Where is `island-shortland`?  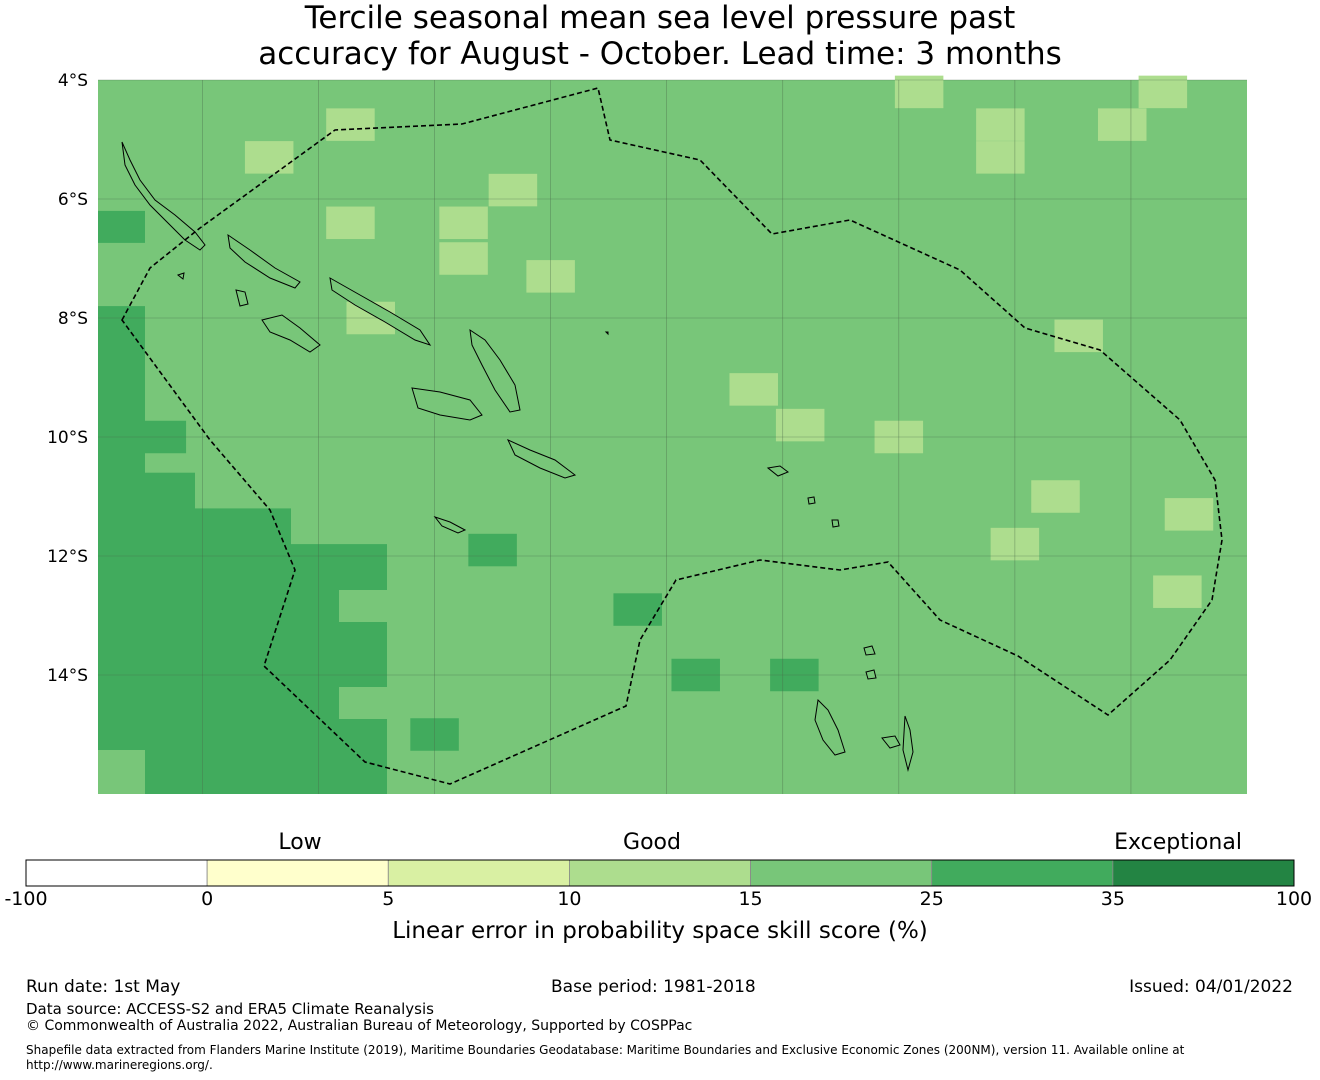
island-shortland is located at coordinates (180, 276).